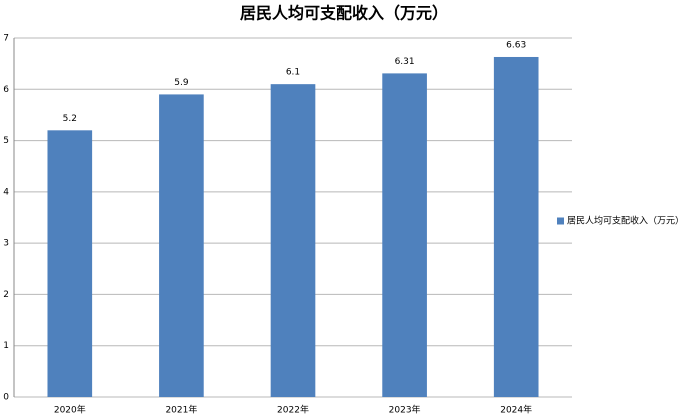 This screenshot has width=688, height=419. I want to click on x-tick-label: 2023年, so click(405, 410).